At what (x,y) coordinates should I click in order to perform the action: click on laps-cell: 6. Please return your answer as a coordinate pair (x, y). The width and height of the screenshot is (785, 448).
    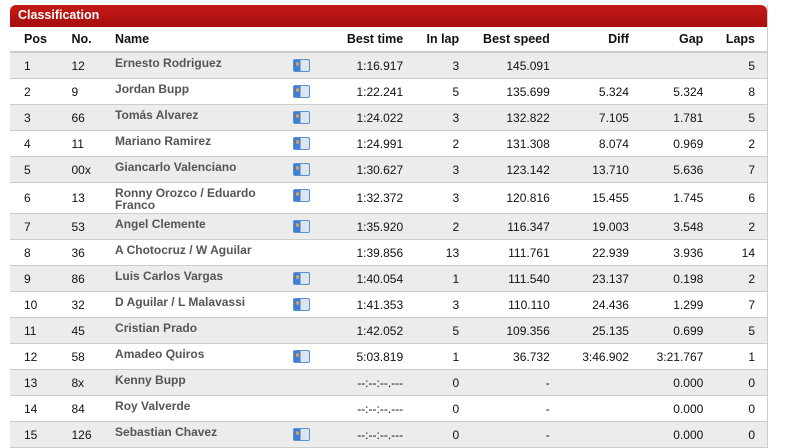
    Looking at the image, I should click on (741, 198).